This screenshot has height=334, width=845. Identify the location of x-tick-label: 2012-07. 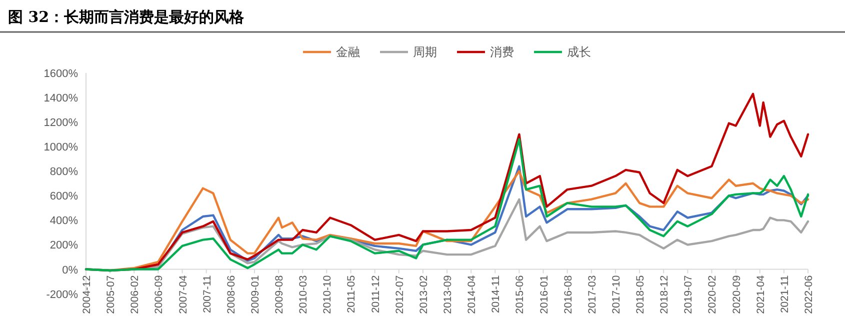
(400, 294).